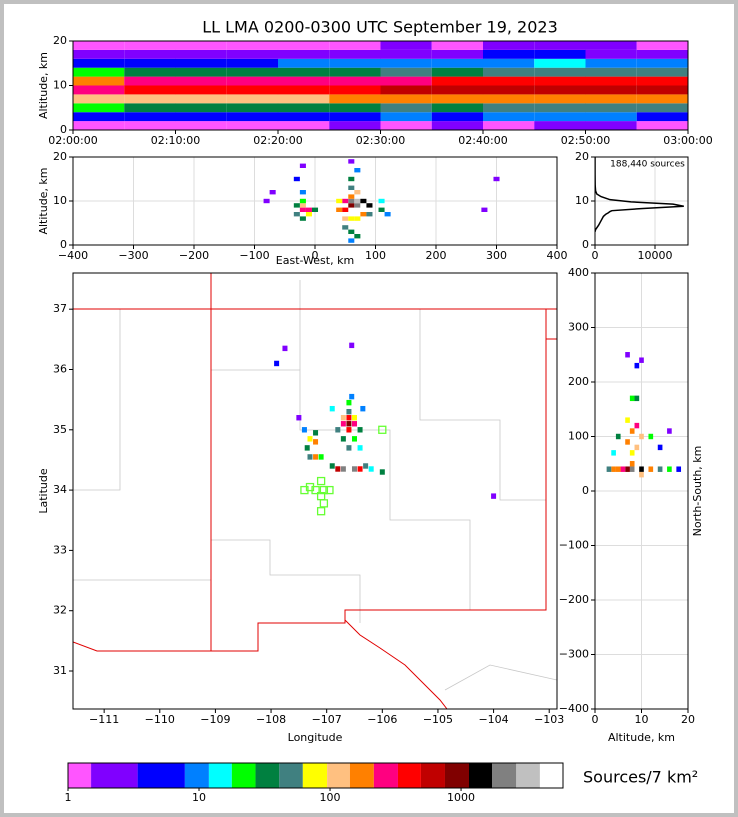 This screenshot has width=738, height=817. What do you see at coordinates (436, 255) in the screenshot?
I see `x-tick-label: 200` at bounding box center [436, 255].